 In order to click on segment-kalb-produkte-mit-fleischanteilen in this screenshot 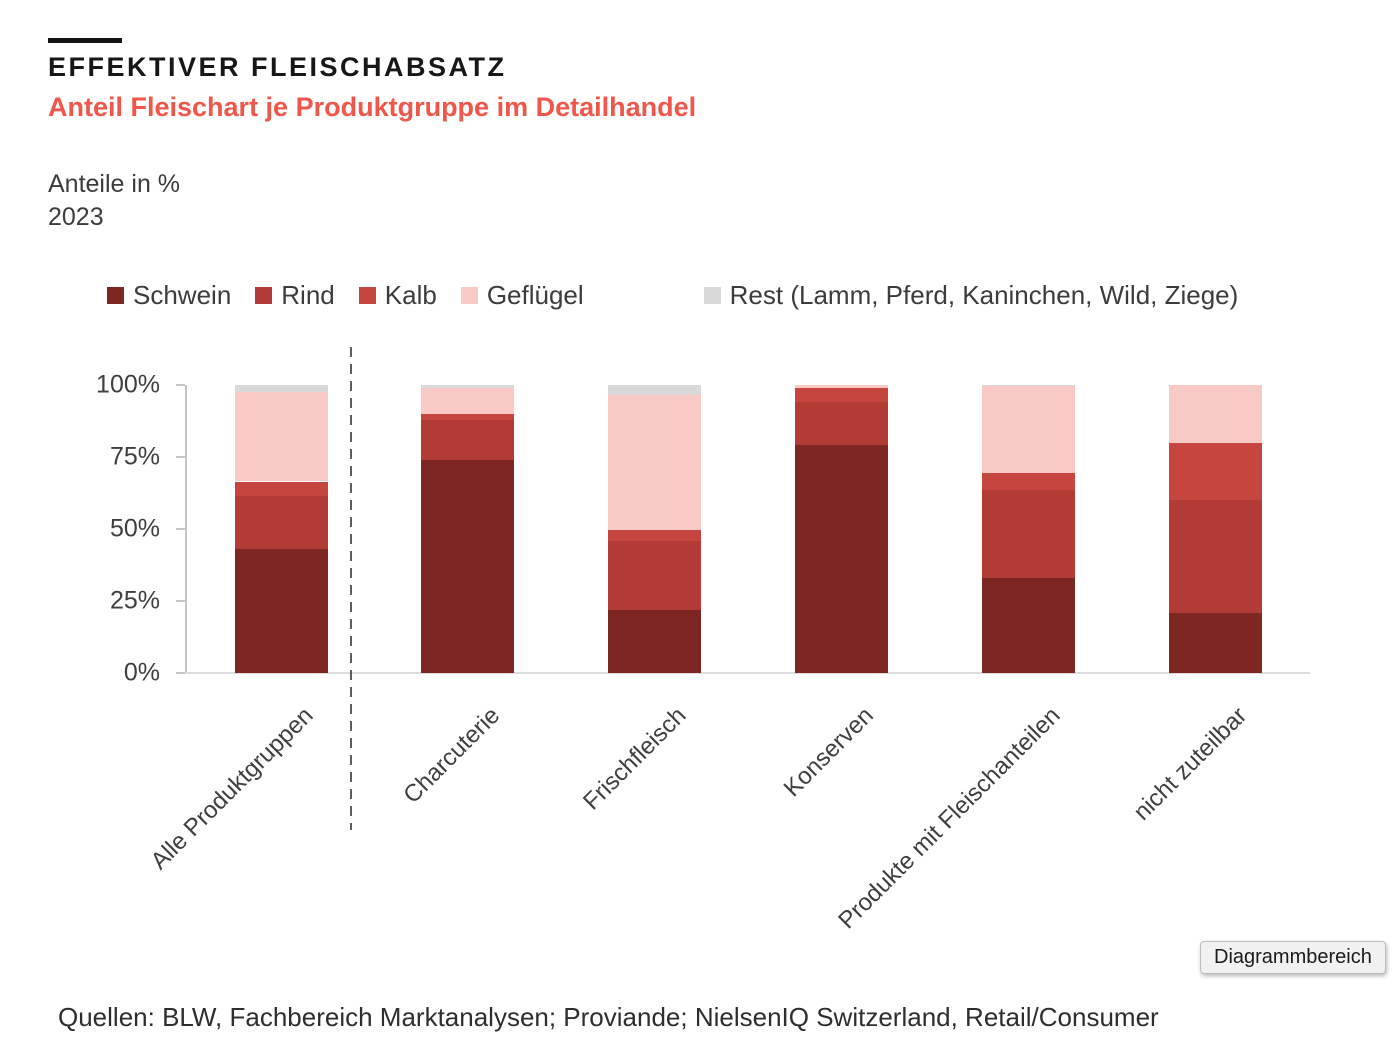, I will do `click(1028, 481)`.